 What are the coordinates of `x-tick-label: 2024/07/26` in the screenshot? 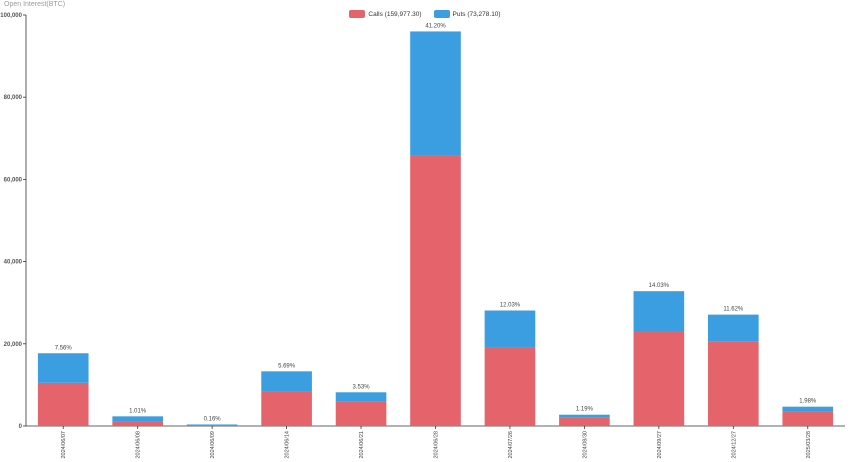 It's located at (511, 445).